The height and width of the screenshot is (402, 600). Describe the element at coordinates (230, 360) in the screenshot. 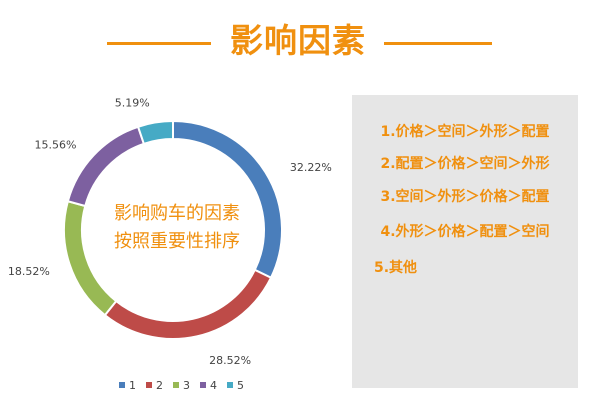

I see `donut-label-2: 28.52%` at that location.